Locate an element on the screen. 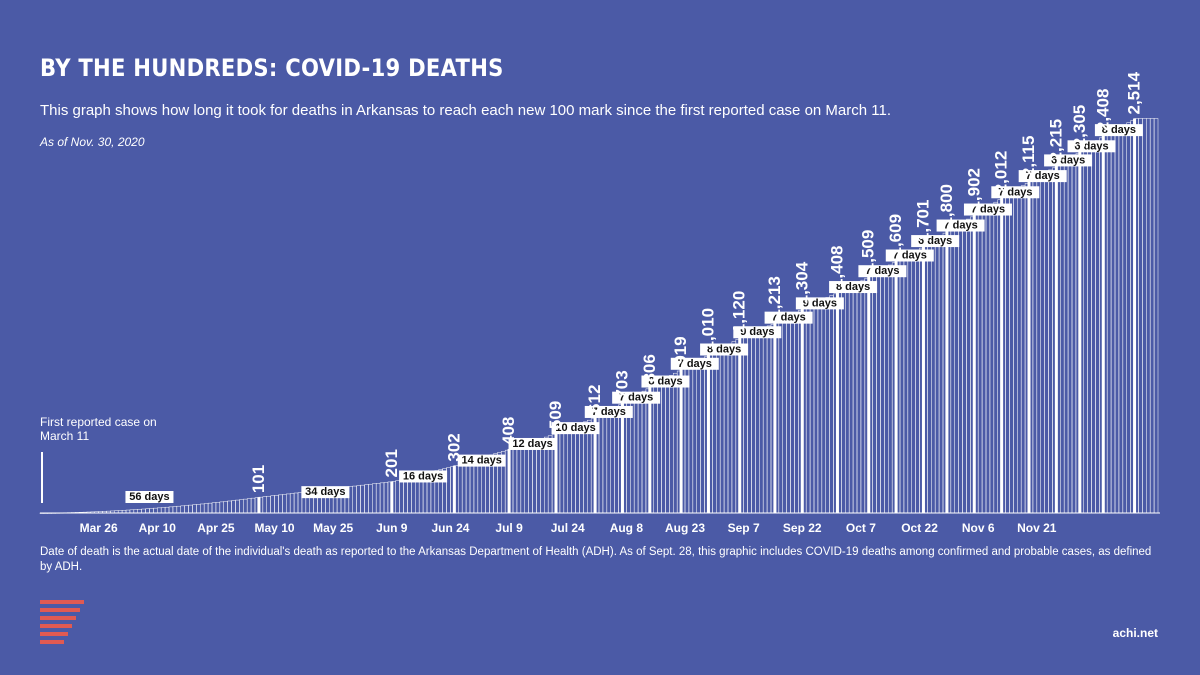 The image size is (1200, 675). x-tick-label: Oct 7 is located at coordinates (861, 528).